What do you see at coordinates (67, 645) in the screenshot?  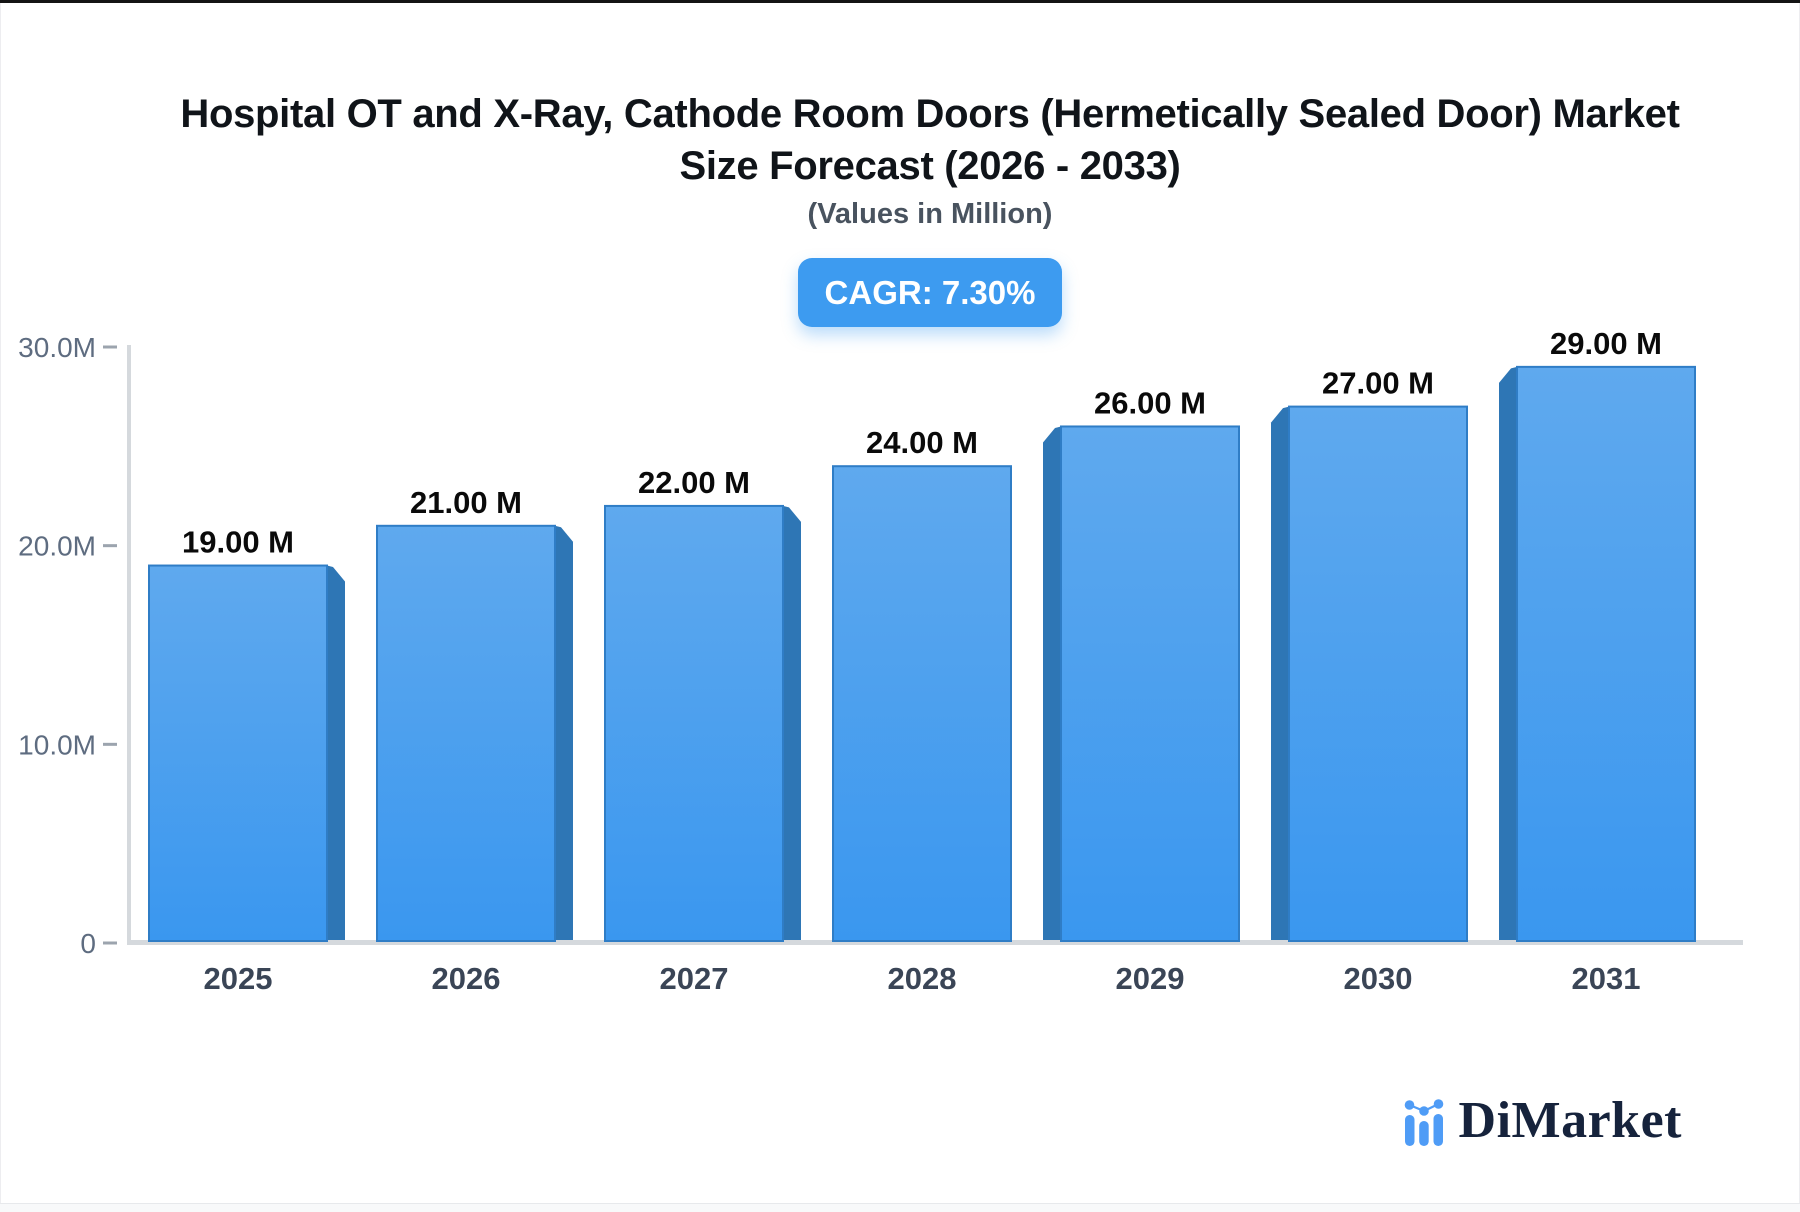 I see `y-axis-ticks: 30.0M 20.0M 10.0M 0` at bounding box center [67, 645].